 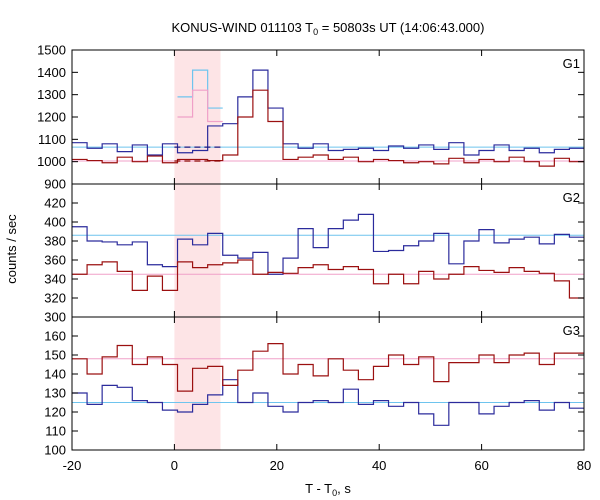 I want to click on panel-g3-y-tick-label: 100, so click(x=55, y=450).